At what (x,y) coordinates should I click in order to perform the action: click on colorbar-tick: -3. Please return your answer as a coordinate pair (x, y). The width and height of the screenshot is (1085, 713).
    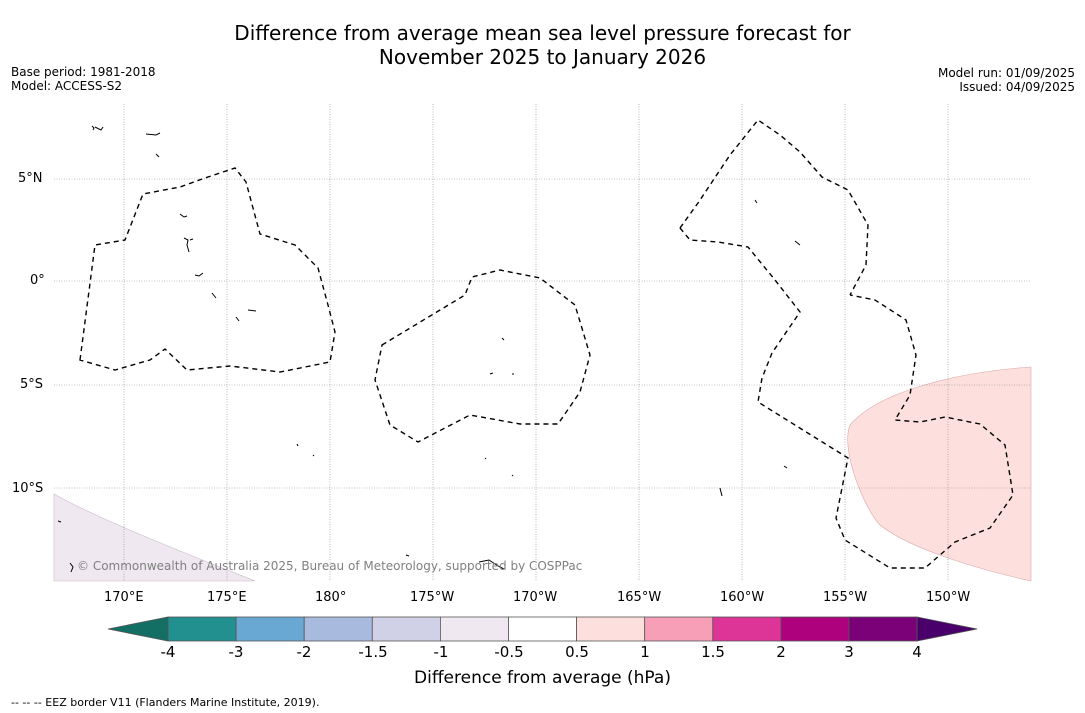
    Looking at the image, I should click on (236, 652).